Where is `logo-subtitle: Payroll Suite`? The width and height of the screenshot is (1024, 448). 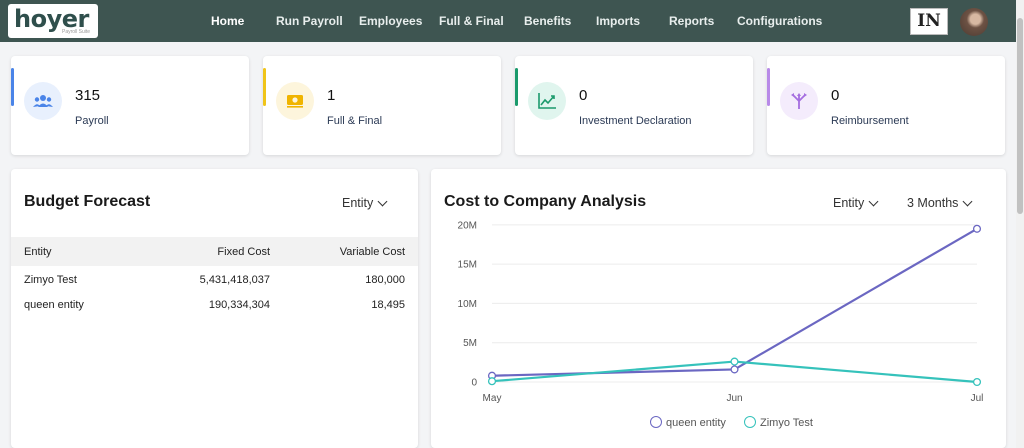 logo-subtitle: Payroll Suite is located at coordinates (76, 32).